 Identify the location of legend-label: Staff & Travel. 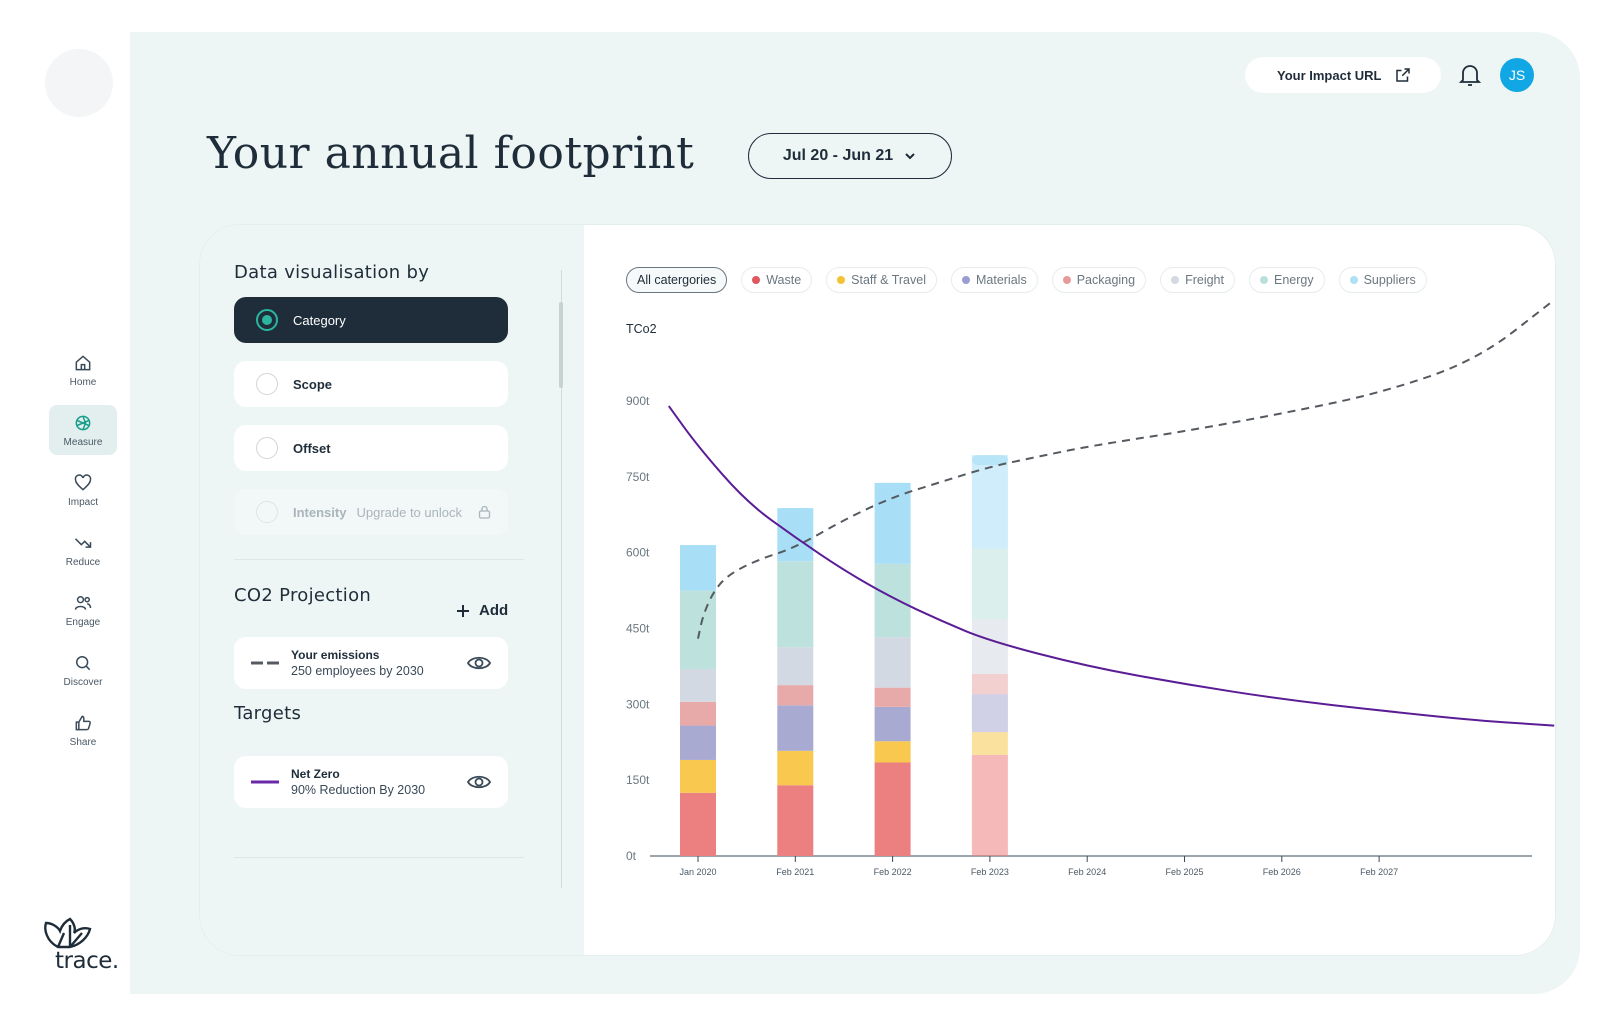
(888, 280).